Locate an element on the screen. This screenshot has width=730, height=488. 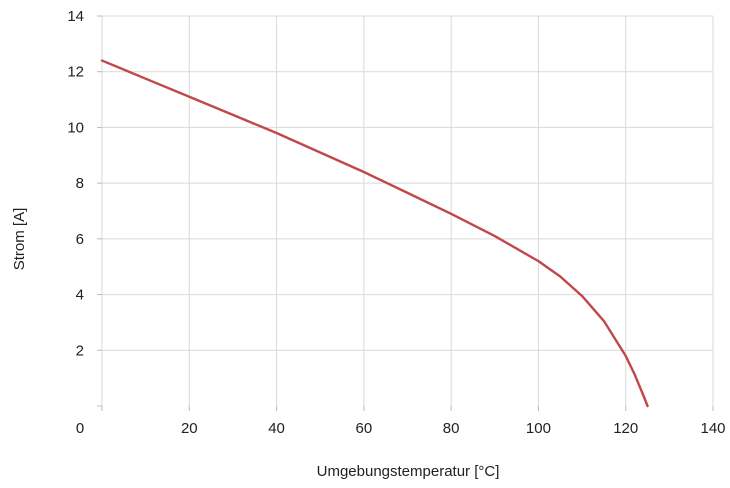
y-tick-label: 10 is located at coordinates (75, 127).